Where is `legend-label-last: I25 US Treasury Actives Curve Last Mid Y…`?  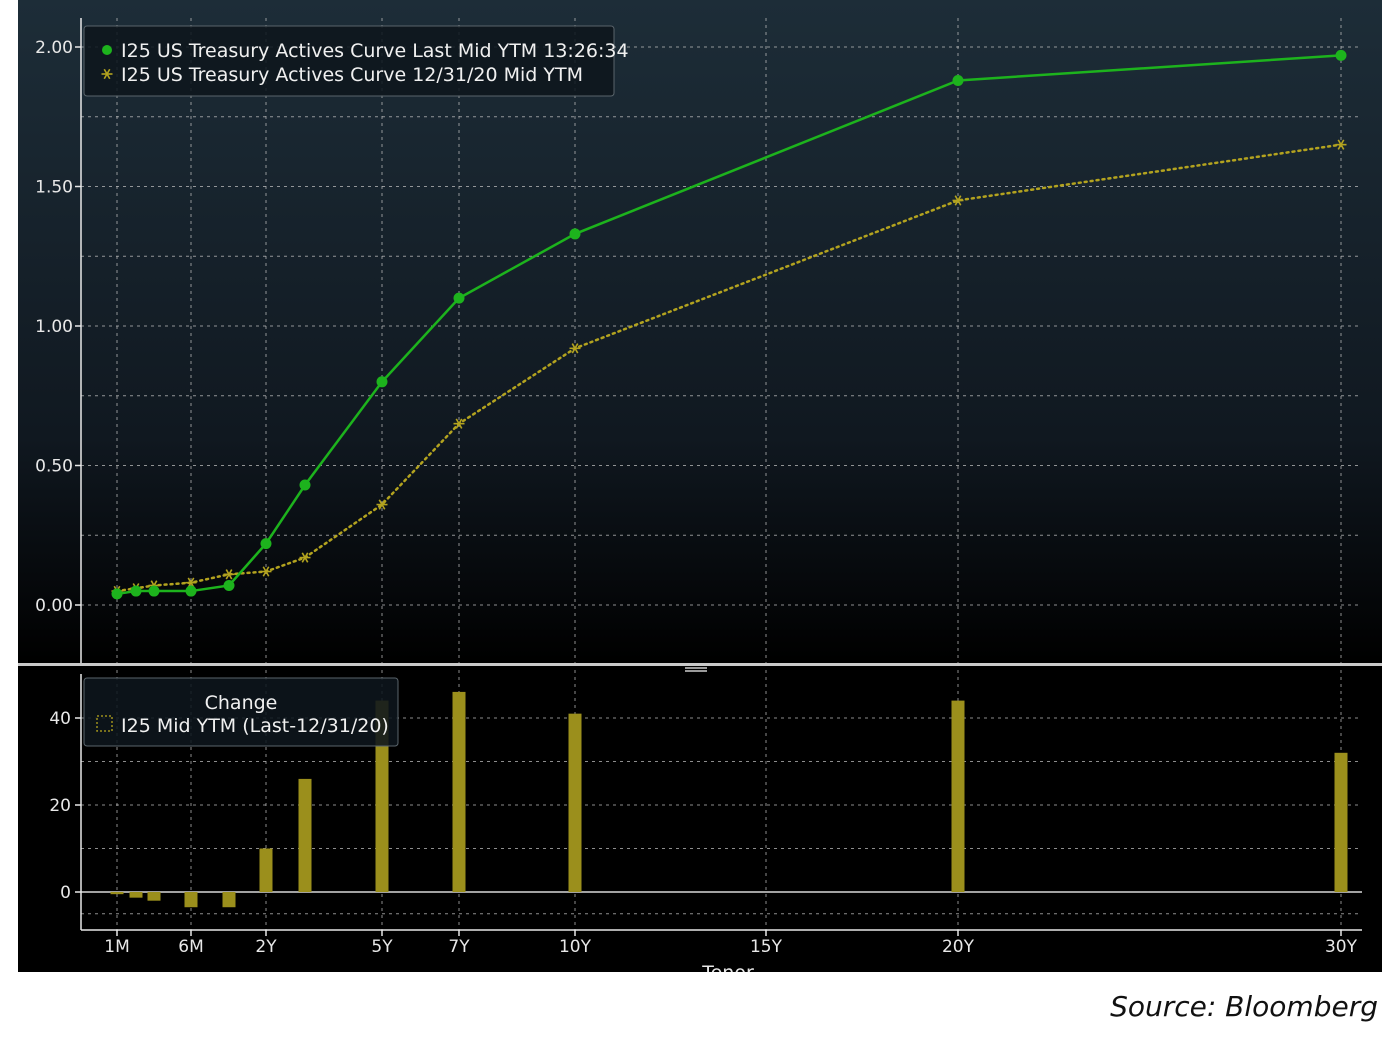 legend-label-last: I25 US Treasury Actives Curve Last Mid Y… is located at coordinates (375, 51).